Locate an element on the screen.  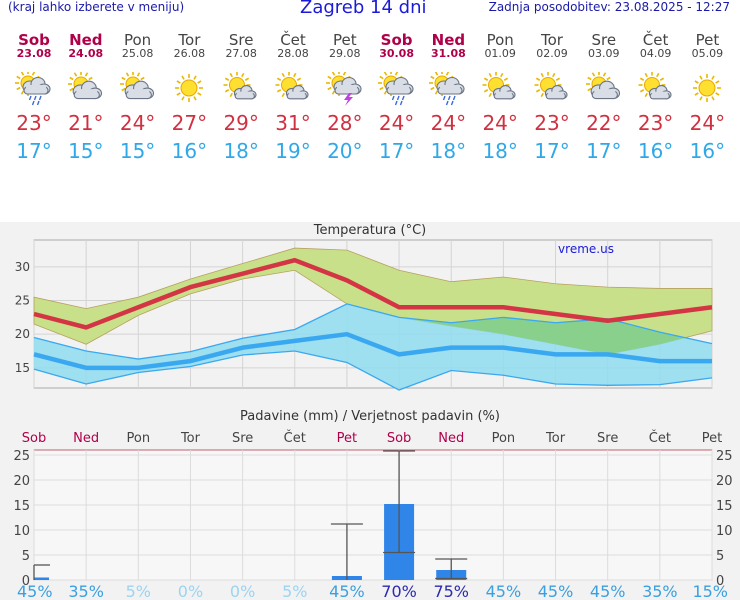
min-temperature: 18° is located at coordinates (448, 151).